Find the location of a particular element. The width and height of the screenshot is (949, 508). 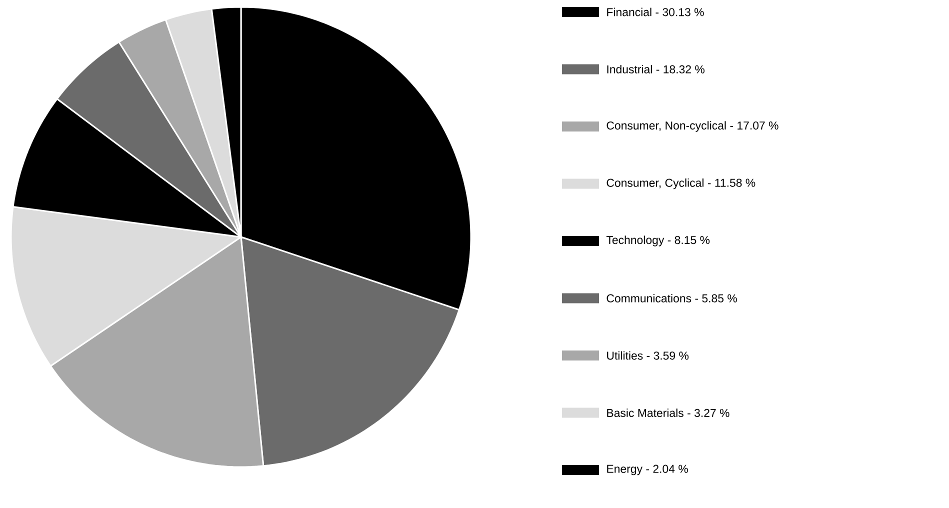

legend-label: Industrial - 18.32 % is located at coordinates (655, 69).